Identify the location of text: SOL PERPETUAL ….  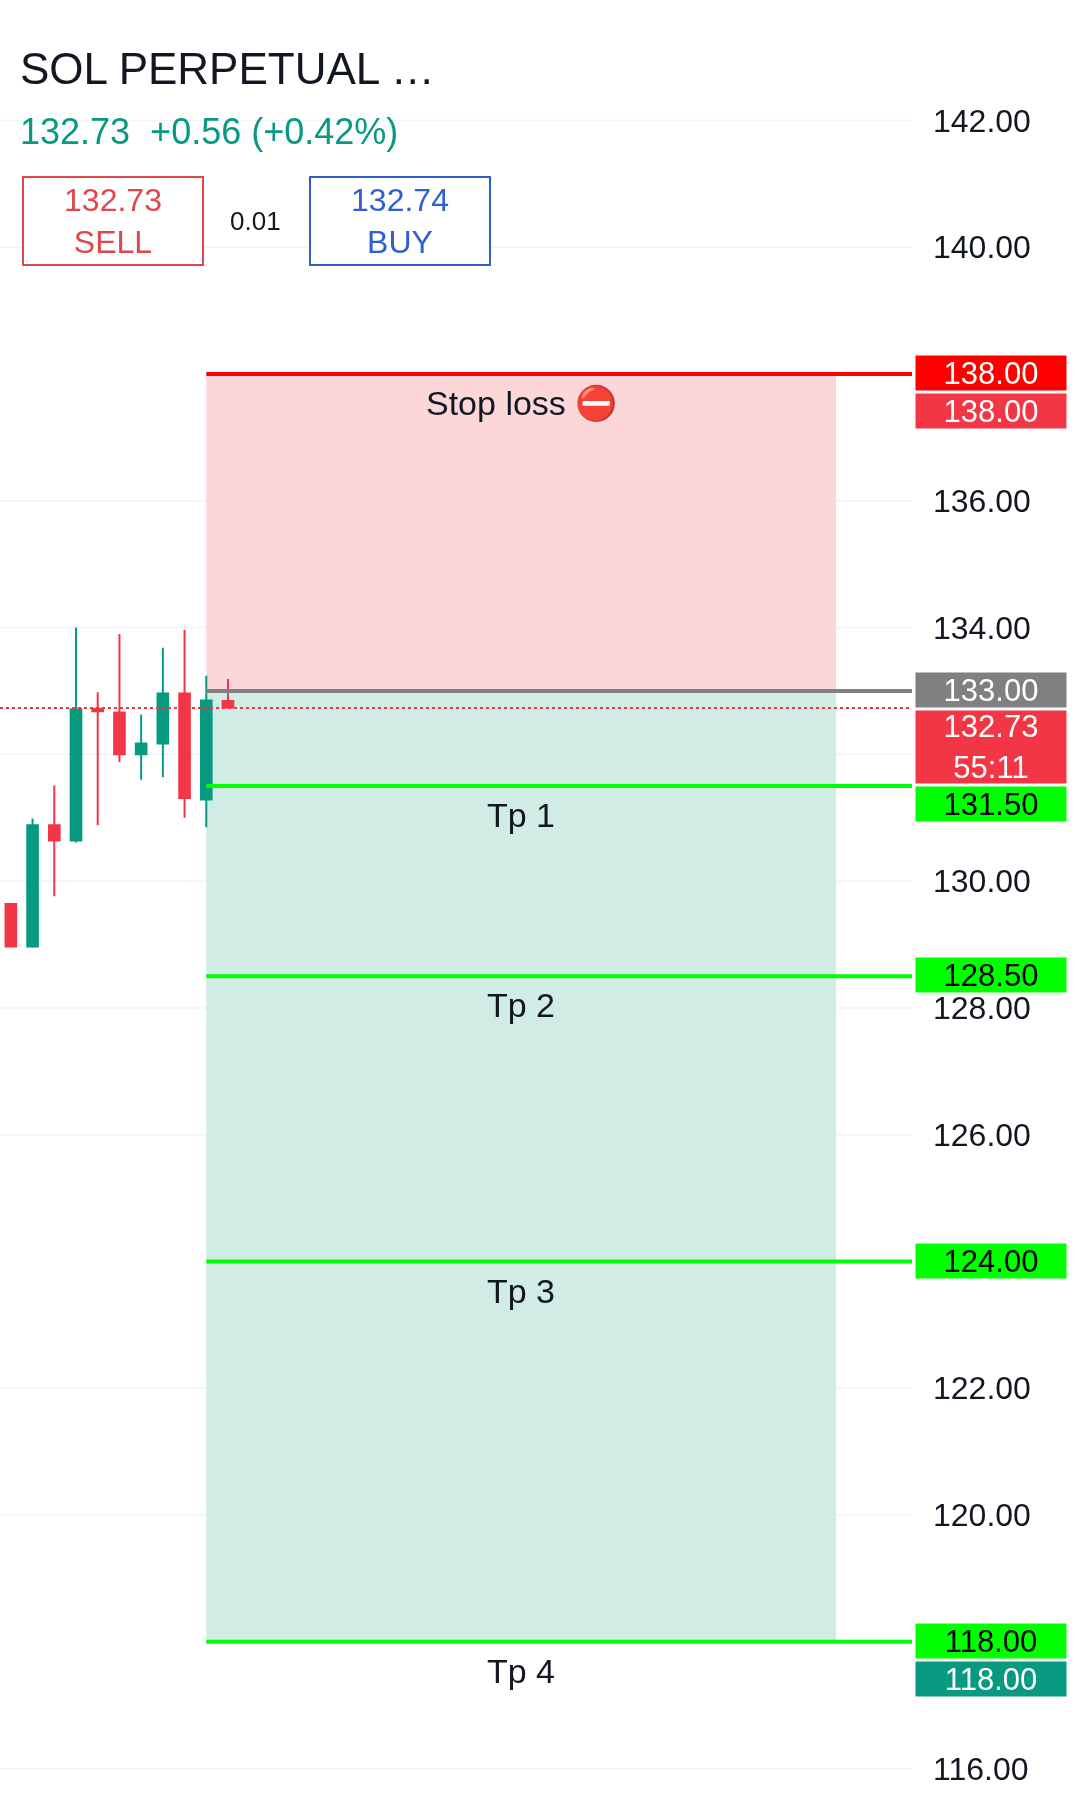
(227, 68).